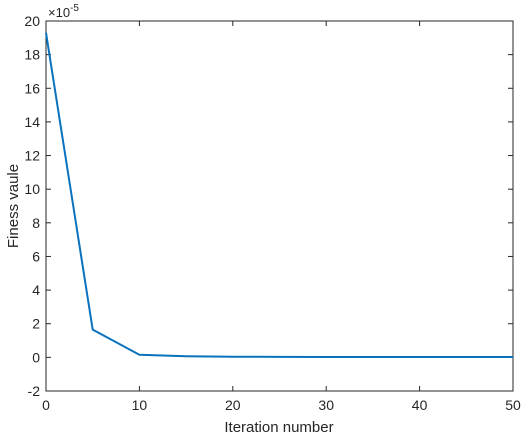 The height and width of the screenshot is (438, 526). I want to click on y-tick-label: 14, so click(32, 122).